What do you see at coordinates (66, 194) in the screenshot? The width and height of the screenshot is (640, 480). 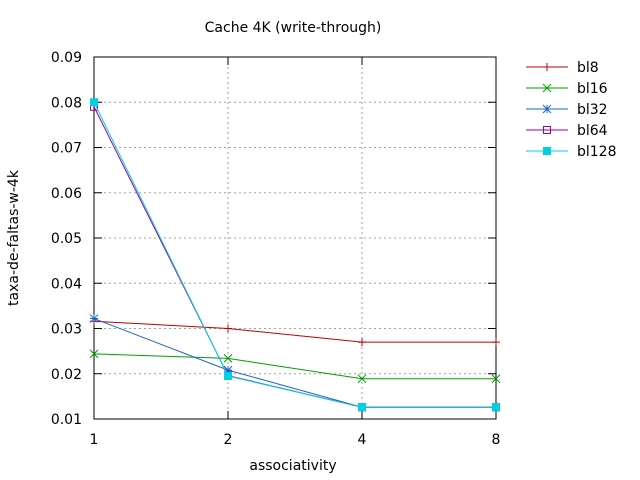 I see `y-tick-label: 0.06` at bounding box center [66, 194].